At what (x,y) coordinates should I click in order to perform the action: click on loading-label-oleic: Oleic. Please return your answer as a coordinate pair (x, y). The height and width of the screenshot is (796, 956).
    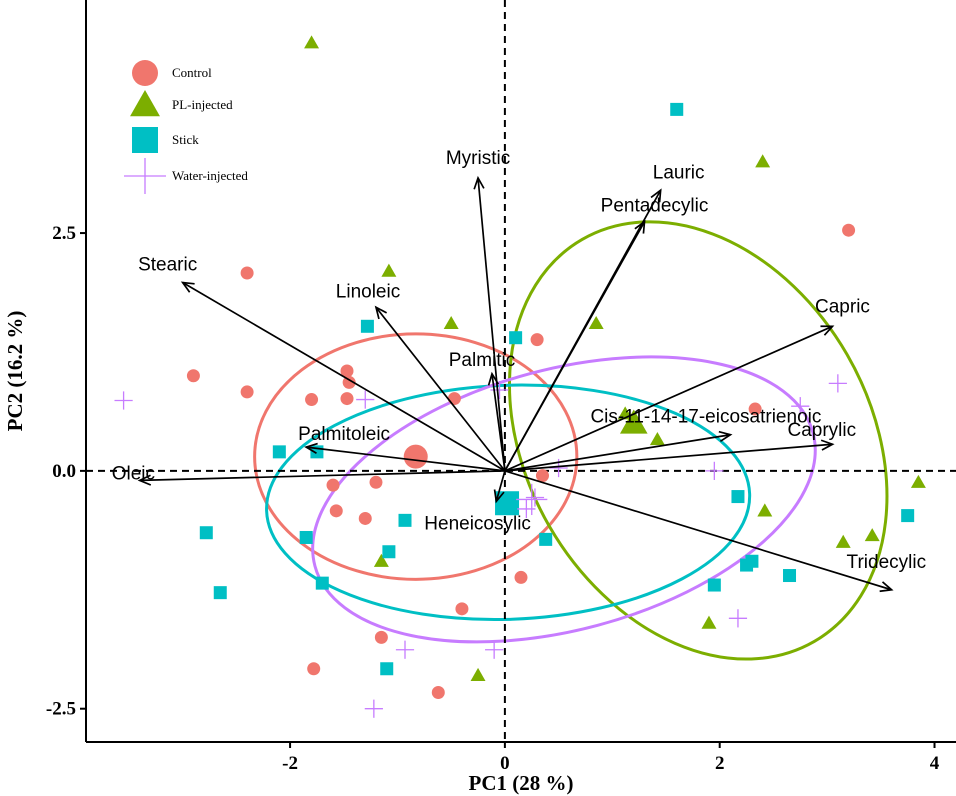
    Looking at the image, I should click on (133, 473).